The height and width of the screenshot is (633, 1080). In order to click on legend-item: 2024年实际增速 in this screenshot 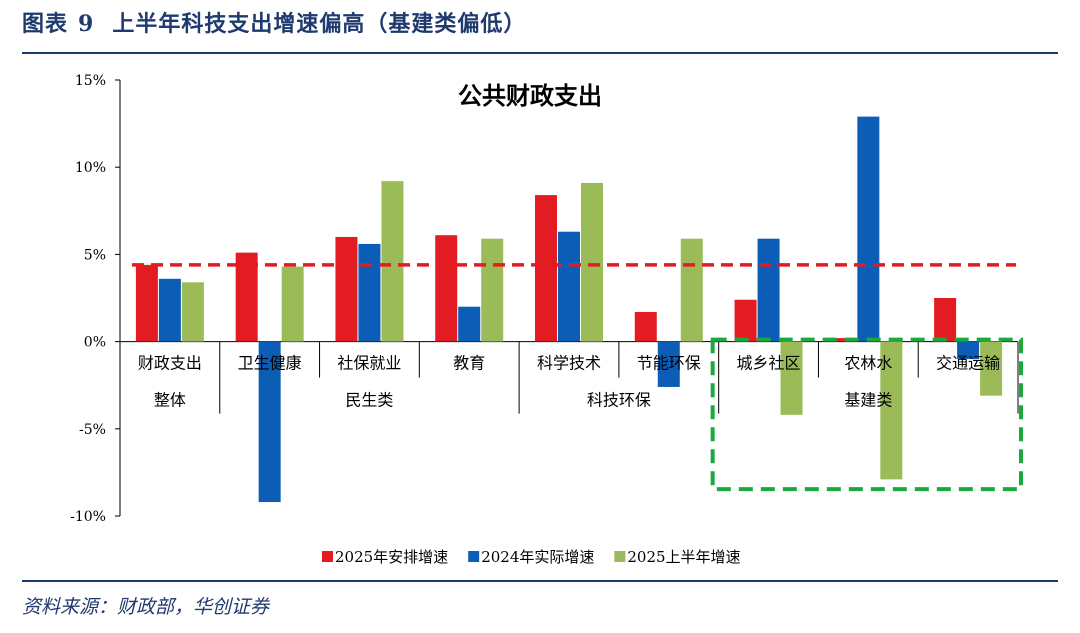, I will do `click(531, 557)`.